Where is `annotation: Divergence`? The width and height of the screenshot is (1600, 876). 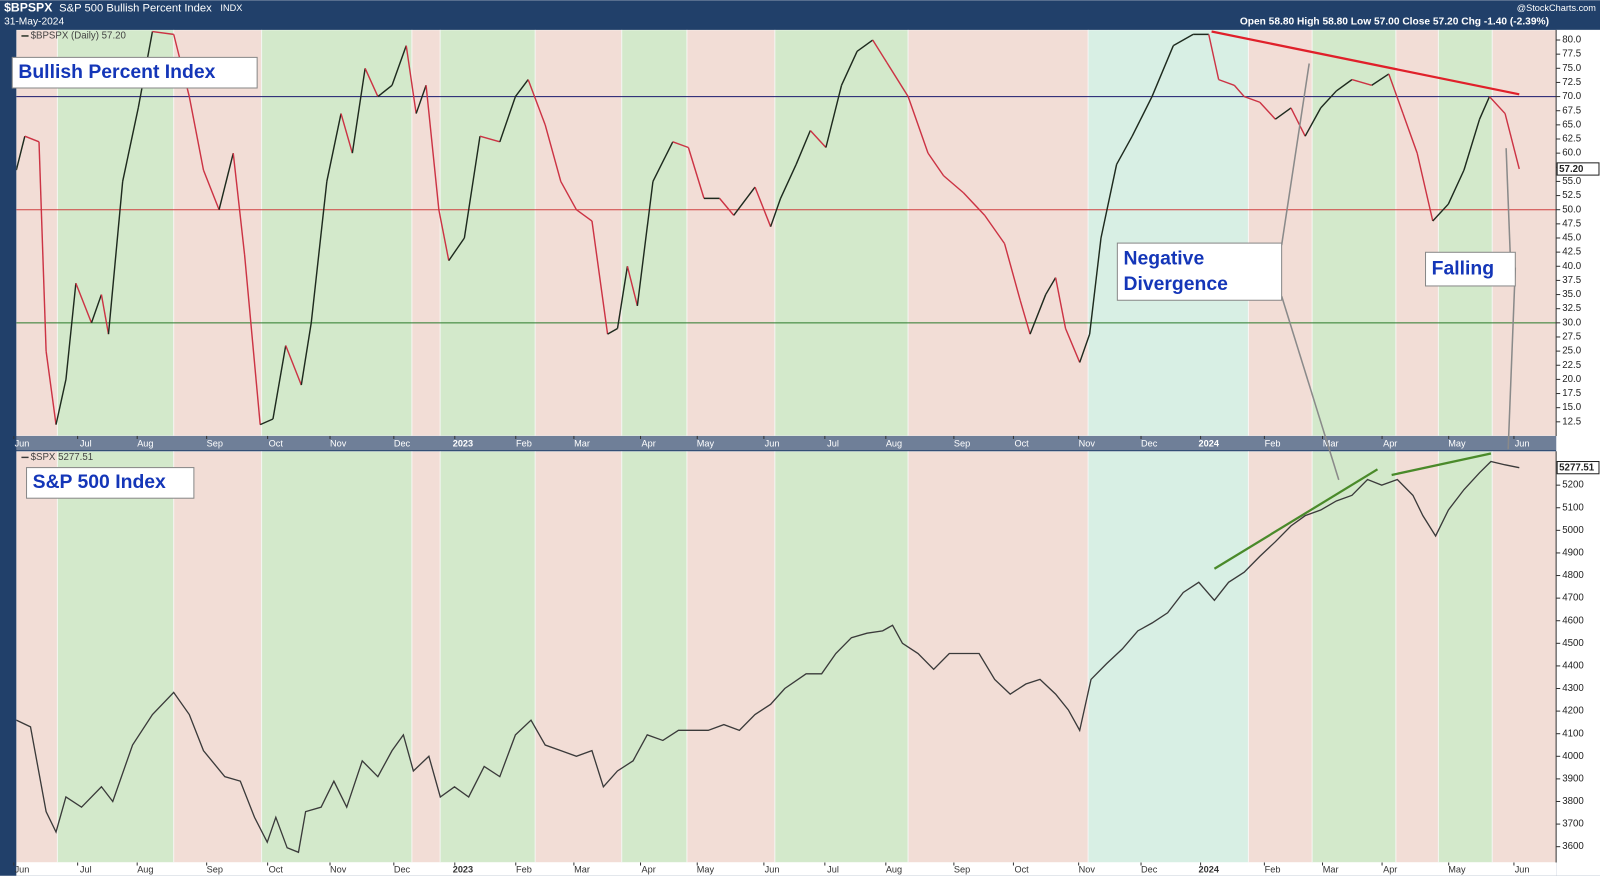
annotation: Divergence is located at coordinates (1175, 284).